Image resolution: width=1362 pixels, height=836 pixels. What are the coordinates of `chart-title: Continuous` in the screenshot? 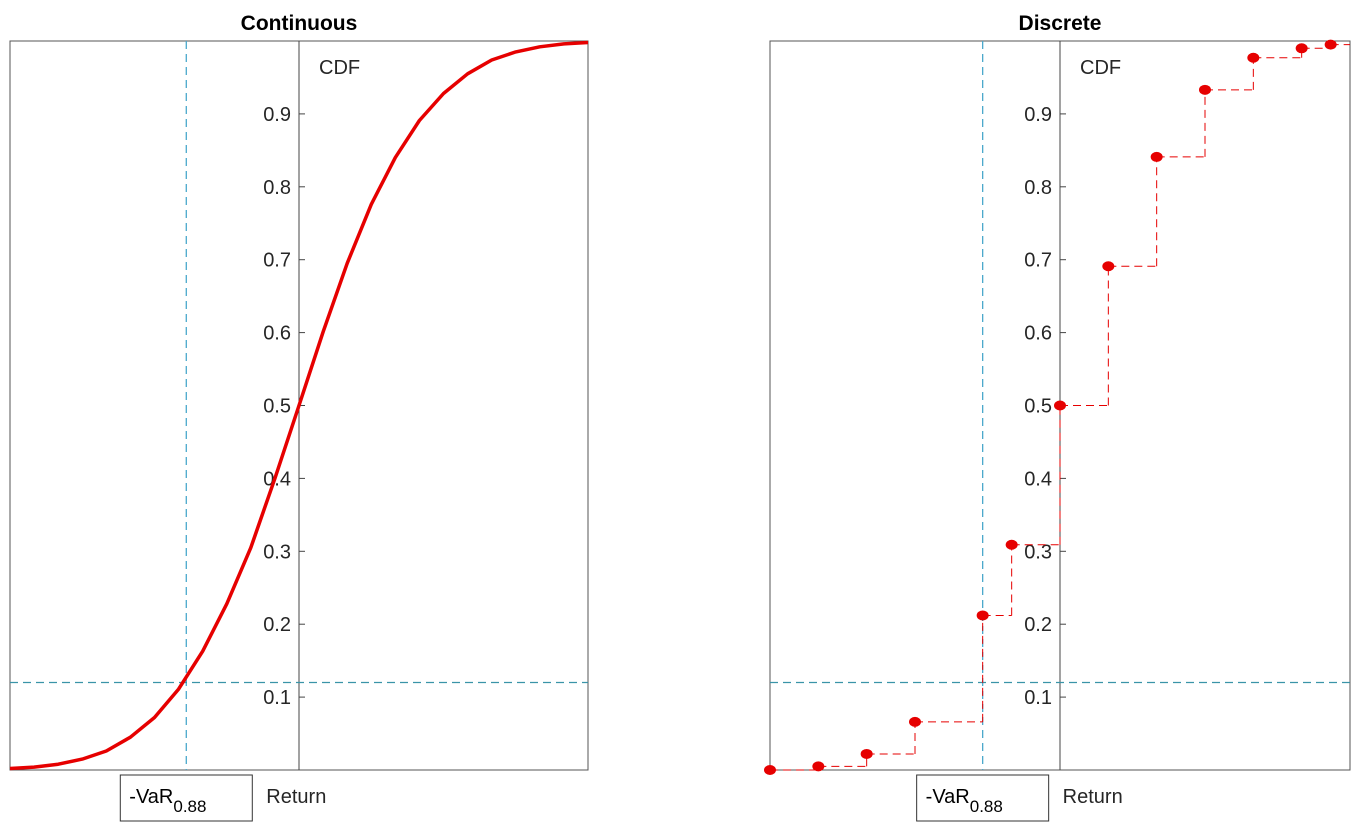 It's located at (299, 23).